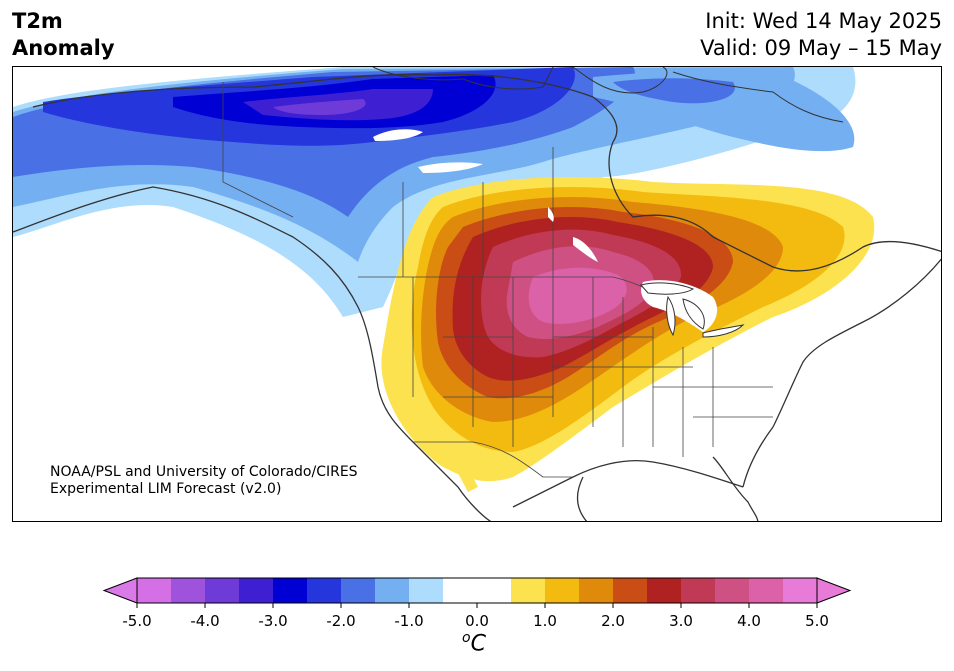 This screenshot has height=671, width=954. Describe the element at coordinates (478, 644) in the screenshot. I see `units-text: C` at that location.